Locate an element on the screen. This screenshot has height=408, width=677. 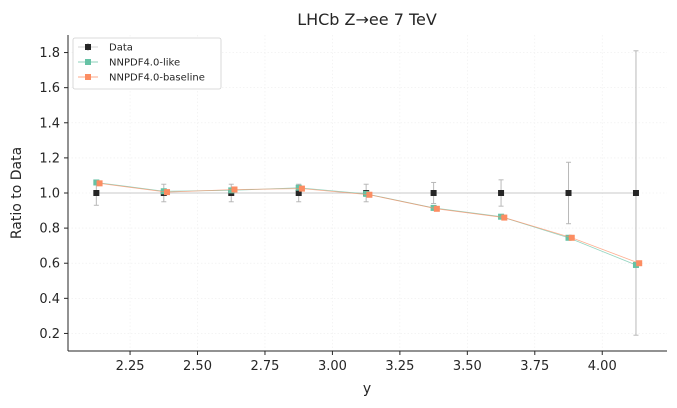
y-ticks: 0.2 0.4 0.6 0.8 1.0 1.2 1.4 1.6 1.8 is located at coordinates (53, 194).